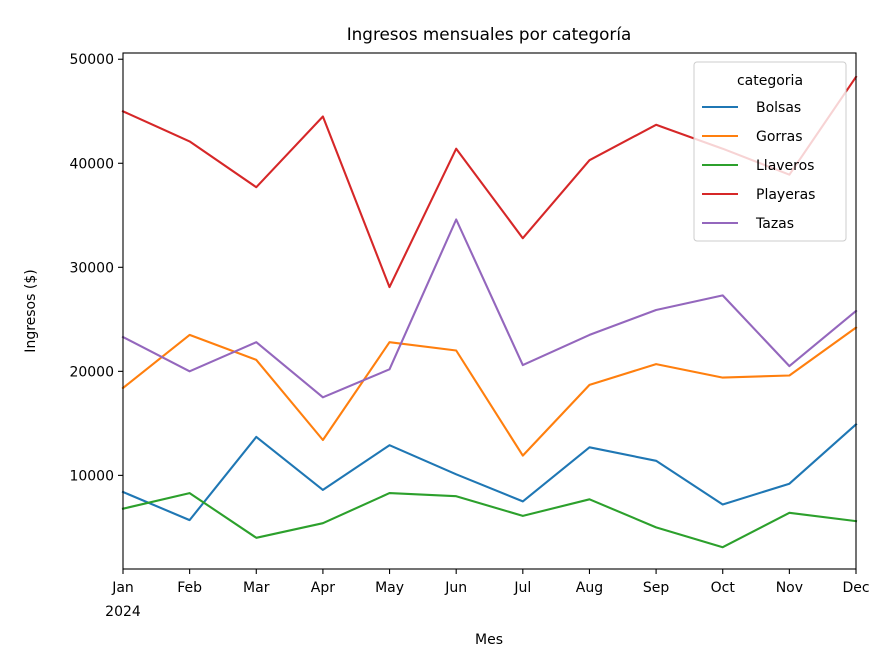 The height and width of the screenshot is (672, 896). I want to click on x-axis: Jan Feb Mar Apr May Jun Jul Aug Sep Oct Nov Dec 2024, so click(487, 594).